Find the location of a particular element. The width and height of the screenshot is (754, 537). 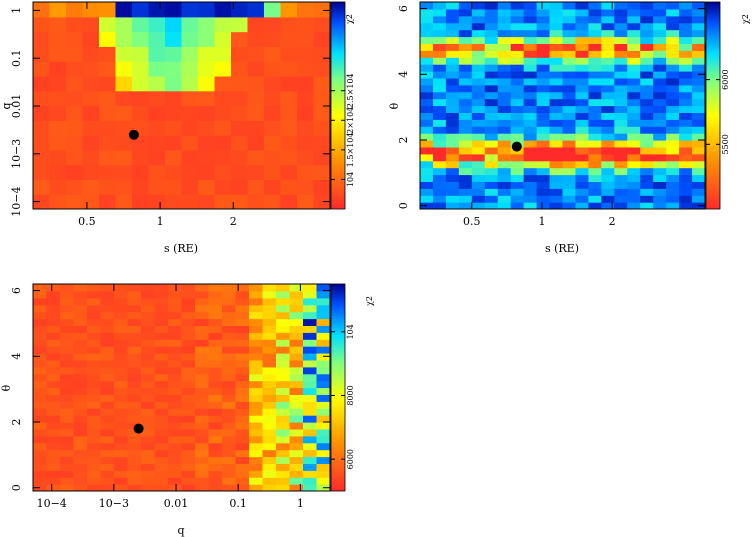

y-tick-label: 0.01 is located at coordinates (16, 106).